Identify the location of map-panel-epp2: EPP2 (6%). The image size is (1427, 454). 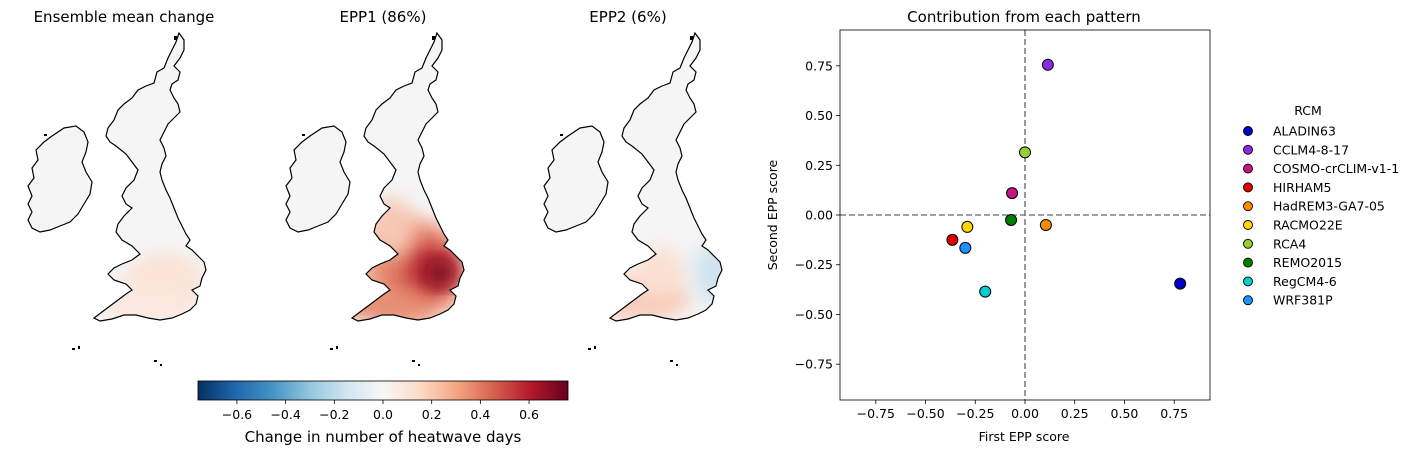
(633, 187).